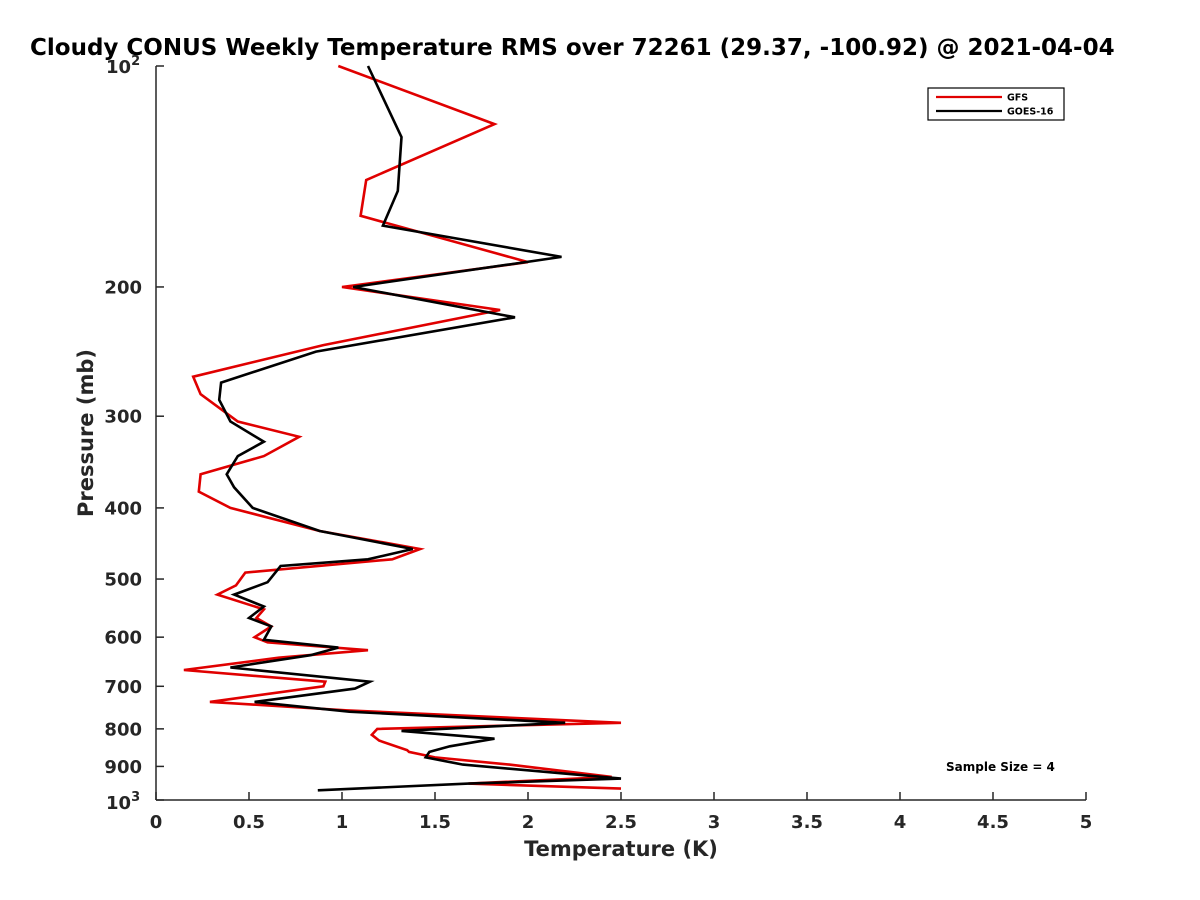 The width and height of the screenshot is (1200, 900). I want to click on y-axis-label: Pressure (mb), so click(86, 433).